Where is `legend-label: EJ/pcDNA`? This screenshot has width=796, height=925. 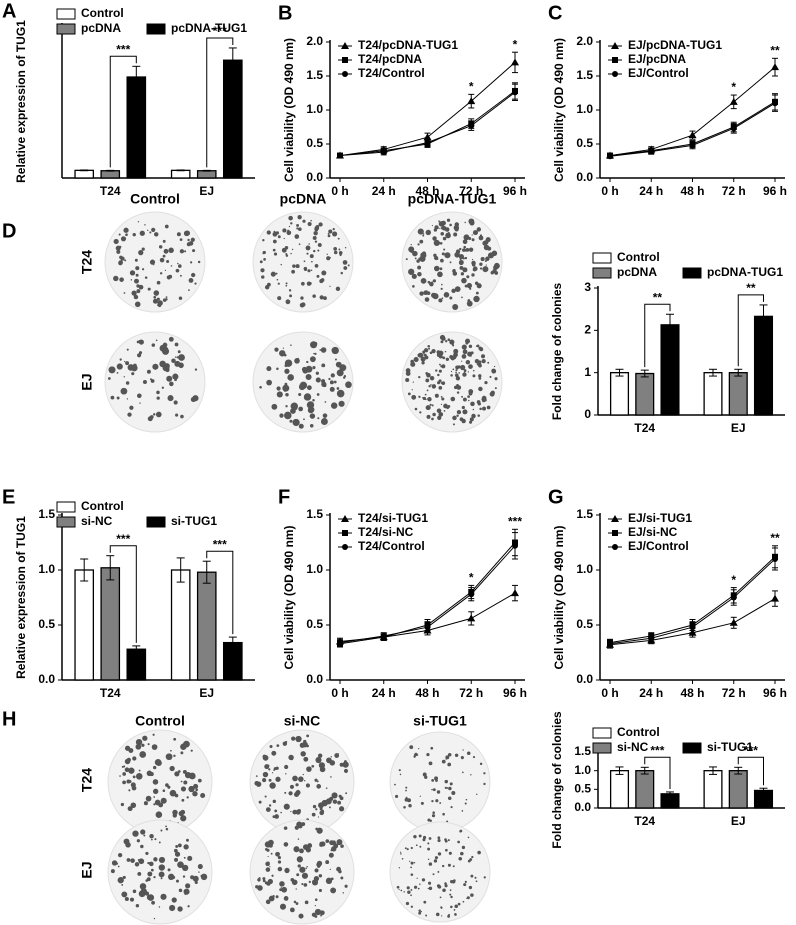 legend-label: EJ/pcDNA is located at coordinates (657, 59).